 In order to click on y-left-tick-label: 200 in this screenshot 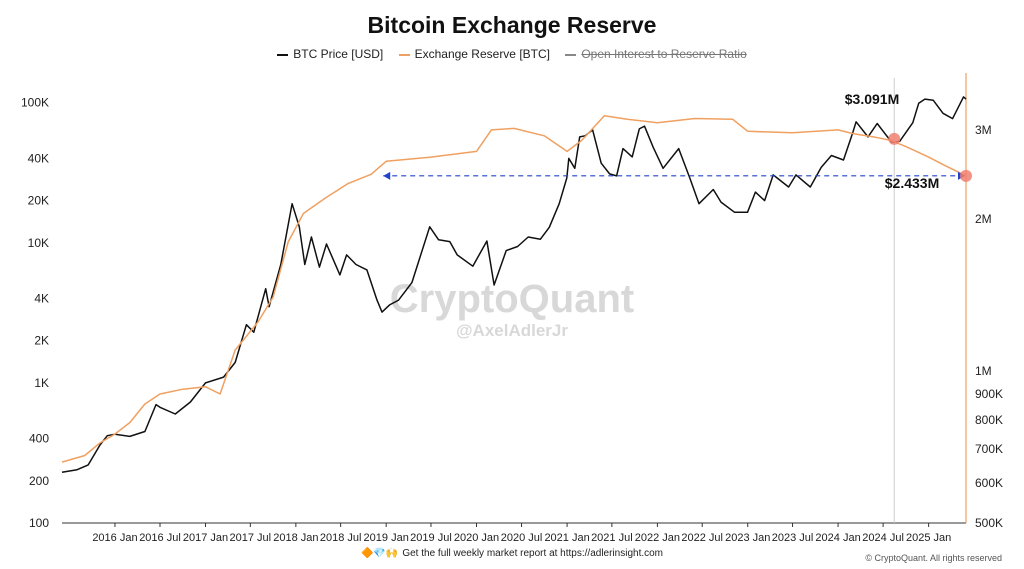, I will do `click(39, 481)`.